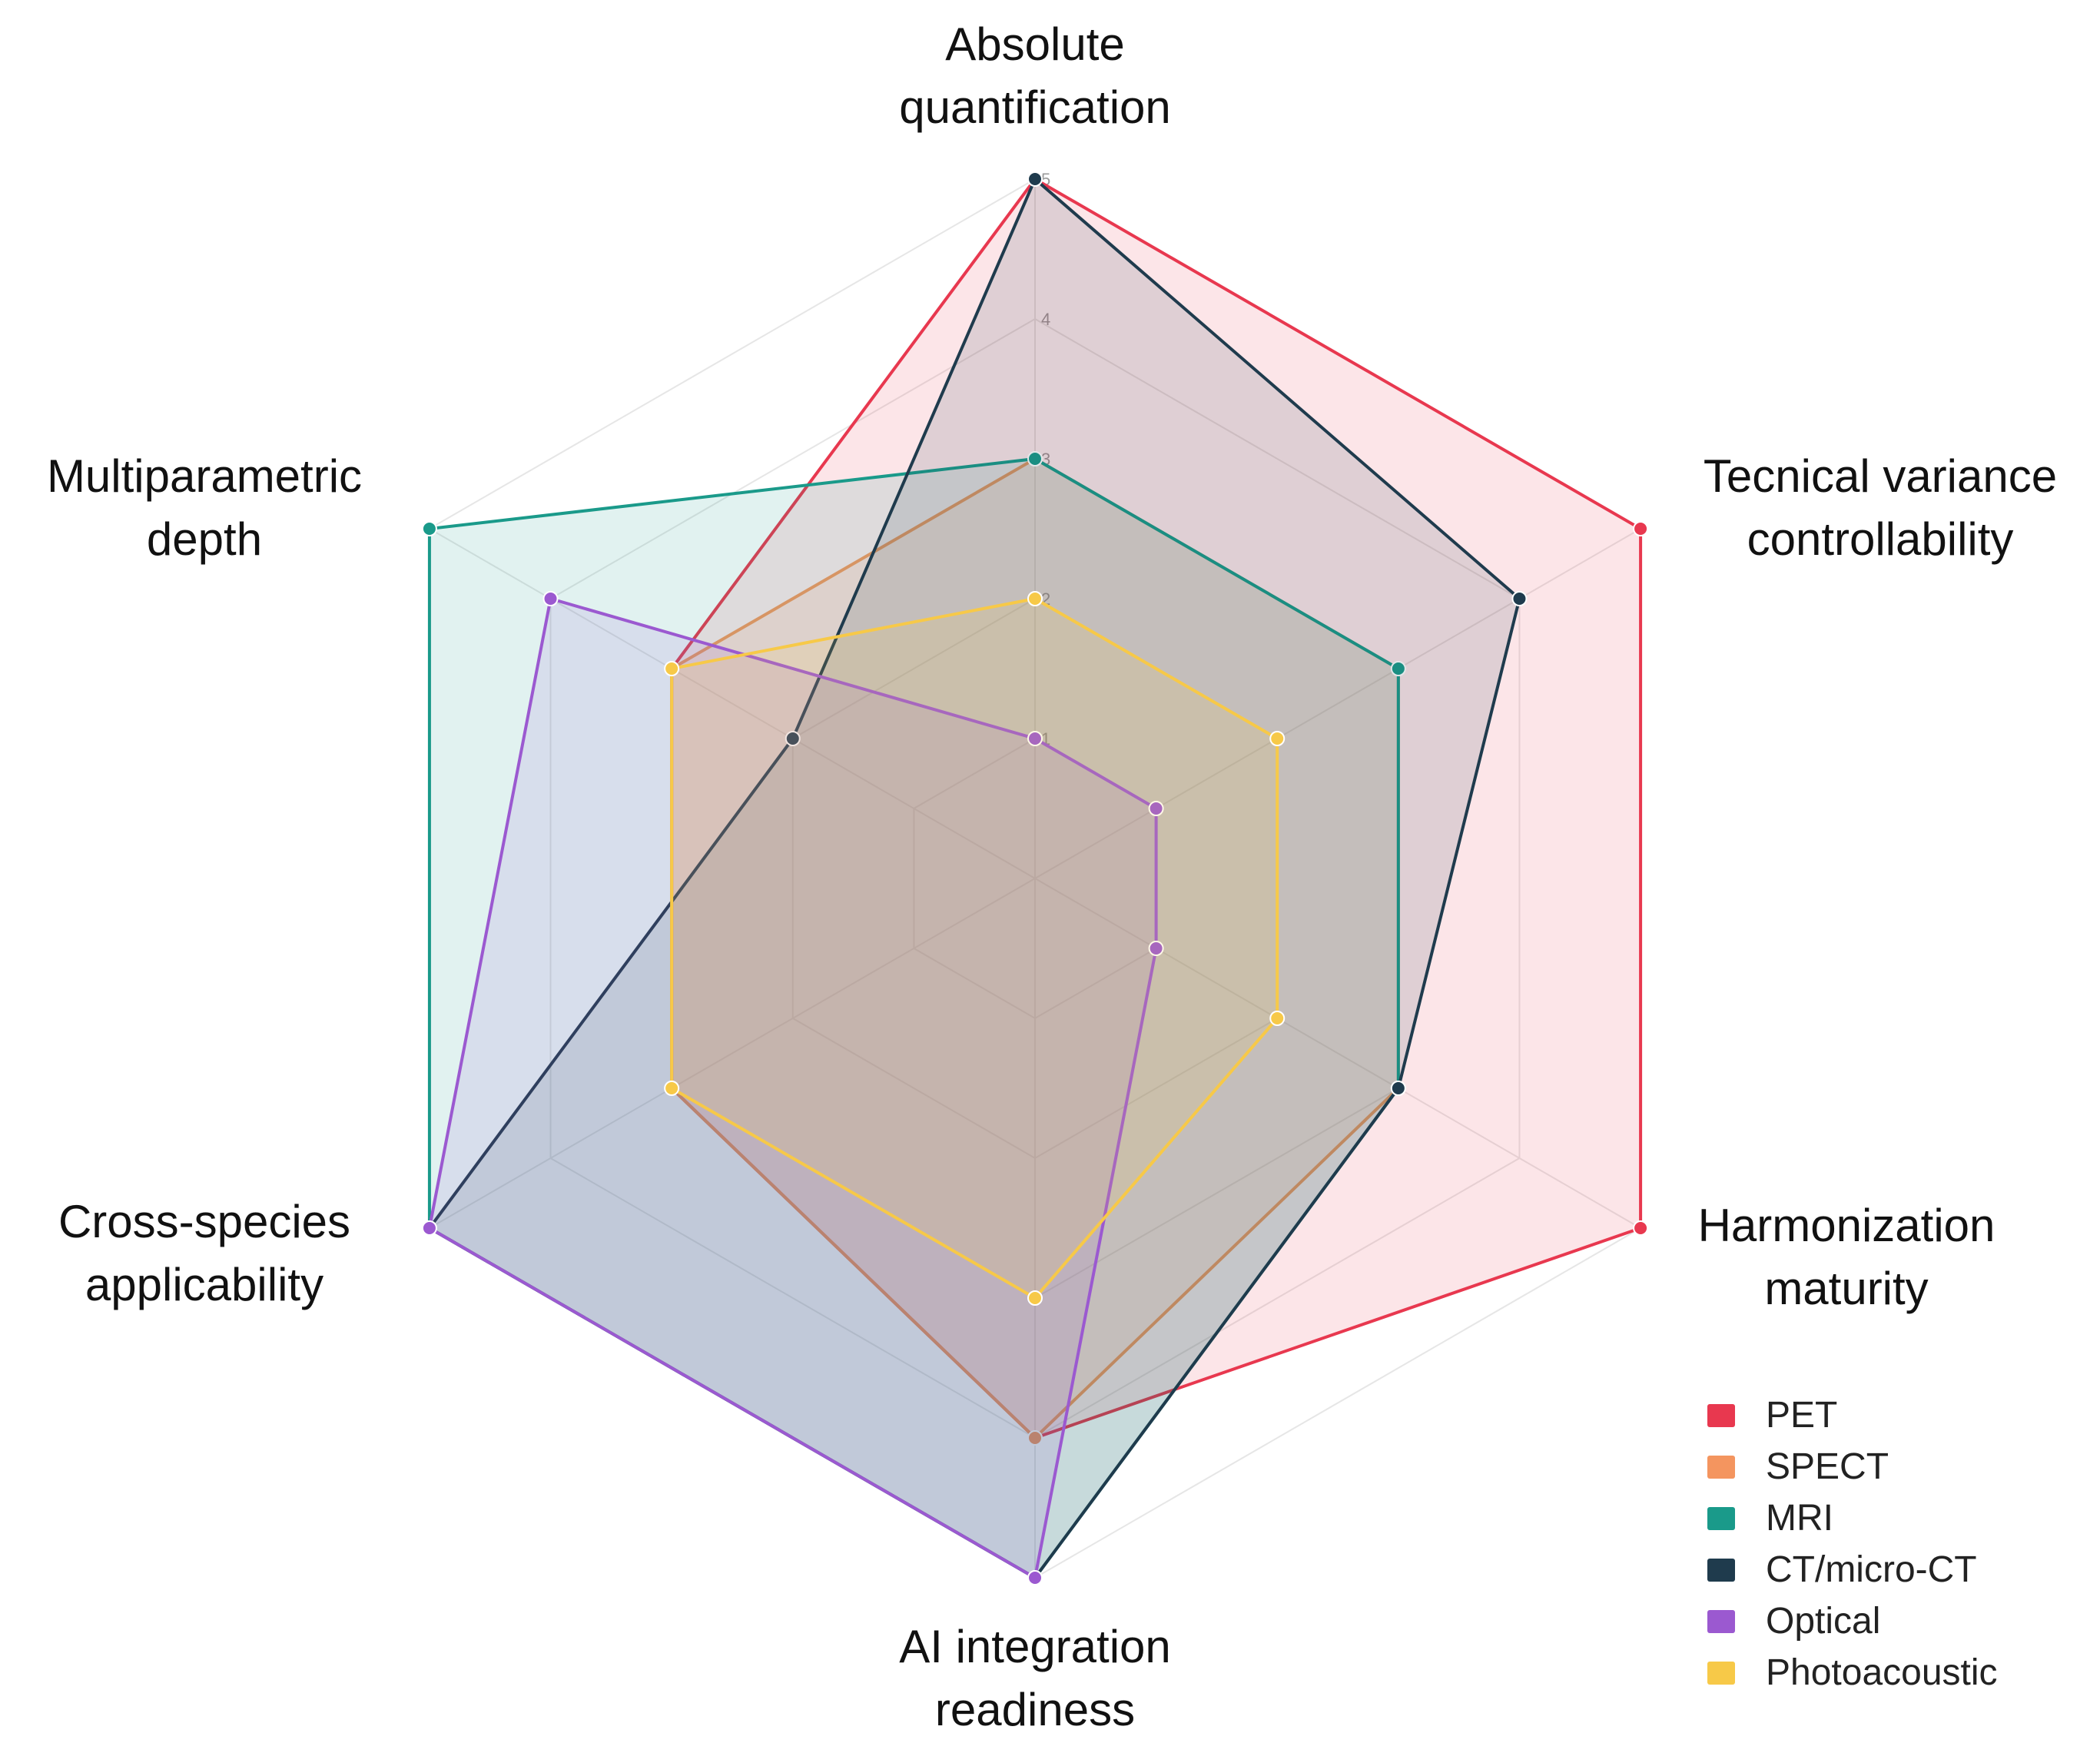  I want to click on axis-label-line: Absolute, so click(1035, 44).